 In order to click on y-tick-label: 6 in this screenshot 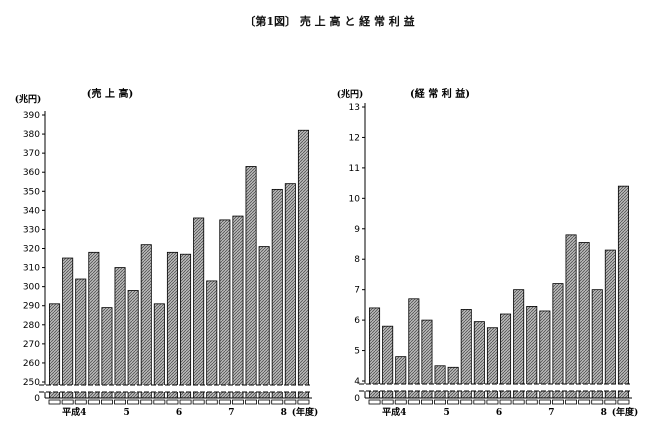, I will do `click(357, 321)`.